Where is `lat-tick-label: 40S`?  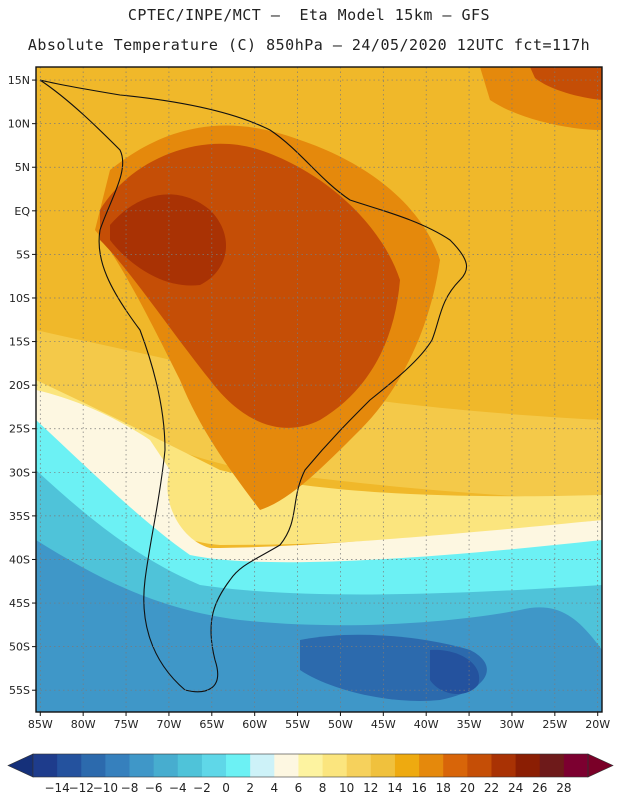 lat-tick-label: 40S is located at coordinates (19, 559).